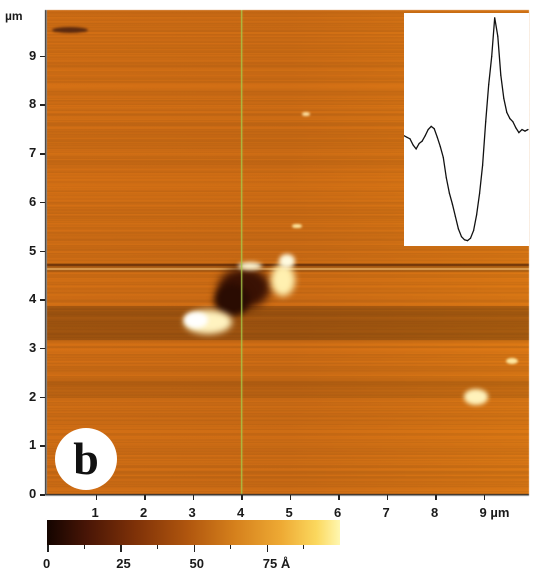 This screenshot has width=537, height=579. Describe the element at coordinates (123, 563) in the screenshot. I see `colorbar-tick-label: 25` at that location.